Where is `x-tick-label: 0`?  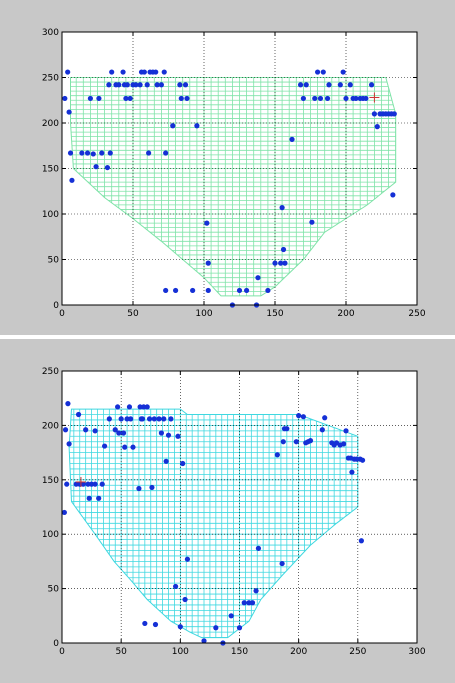 x-tick-label: 0 is located at coordinates (62, 314).